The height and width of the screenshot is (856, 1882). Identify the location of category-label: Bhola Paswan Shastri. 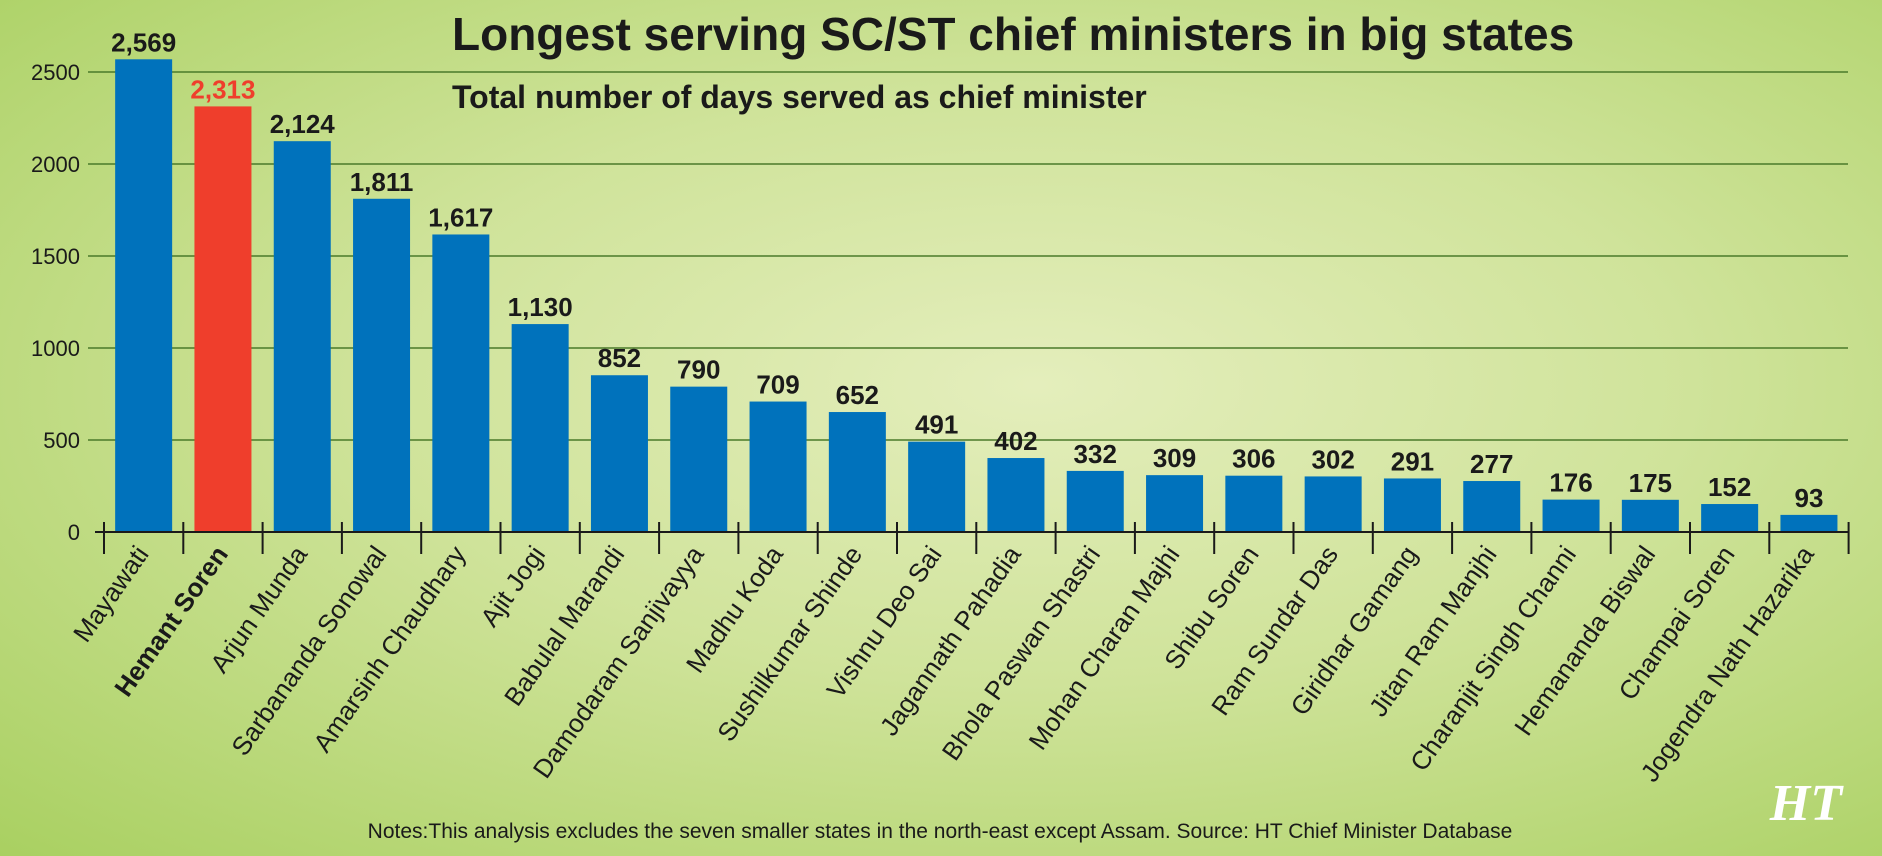
(1021, 653).